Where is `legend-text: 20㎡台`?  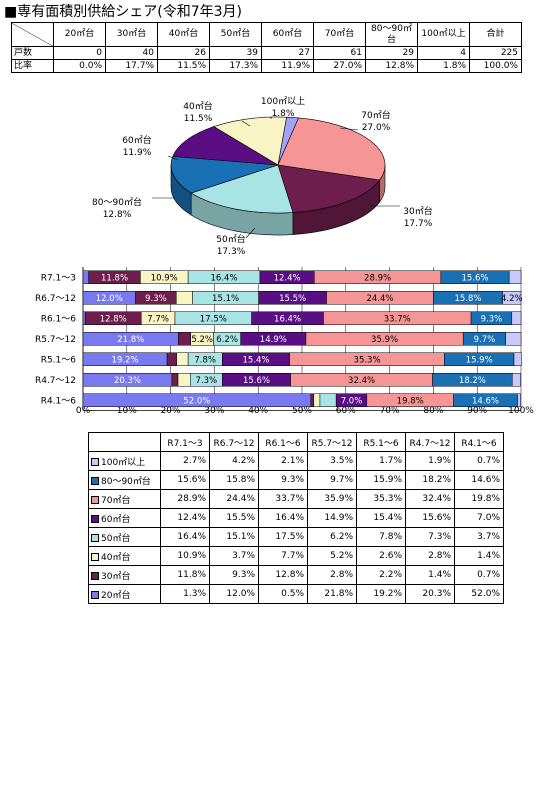
legend-text: 20㎡台 is located at coordinates (116, 595).